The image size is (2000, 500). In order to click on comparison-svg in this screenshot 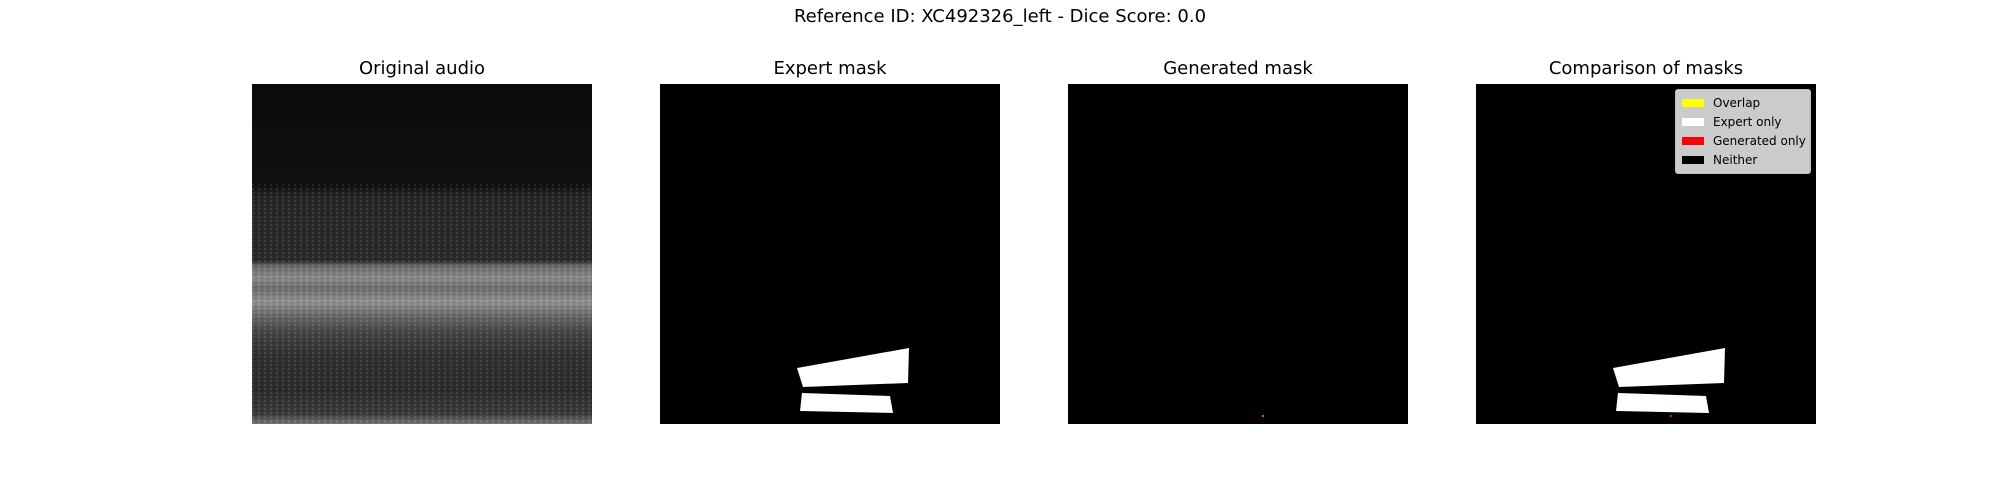, I will do `click(1669, 382)`.